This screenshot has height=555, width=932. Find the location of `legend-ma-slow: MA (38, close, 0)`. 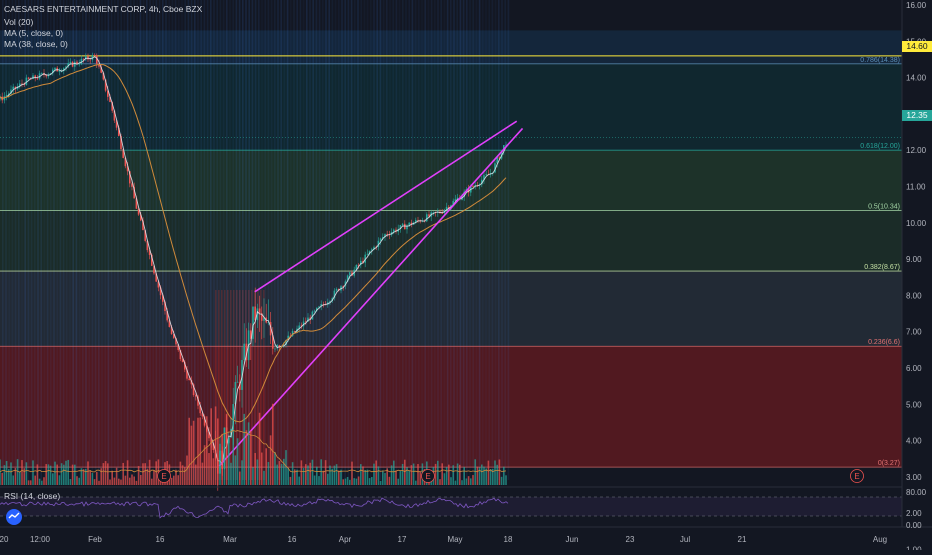

legend-ma-slow: MA (38, close, 0) is located at coordinates (36, 44).